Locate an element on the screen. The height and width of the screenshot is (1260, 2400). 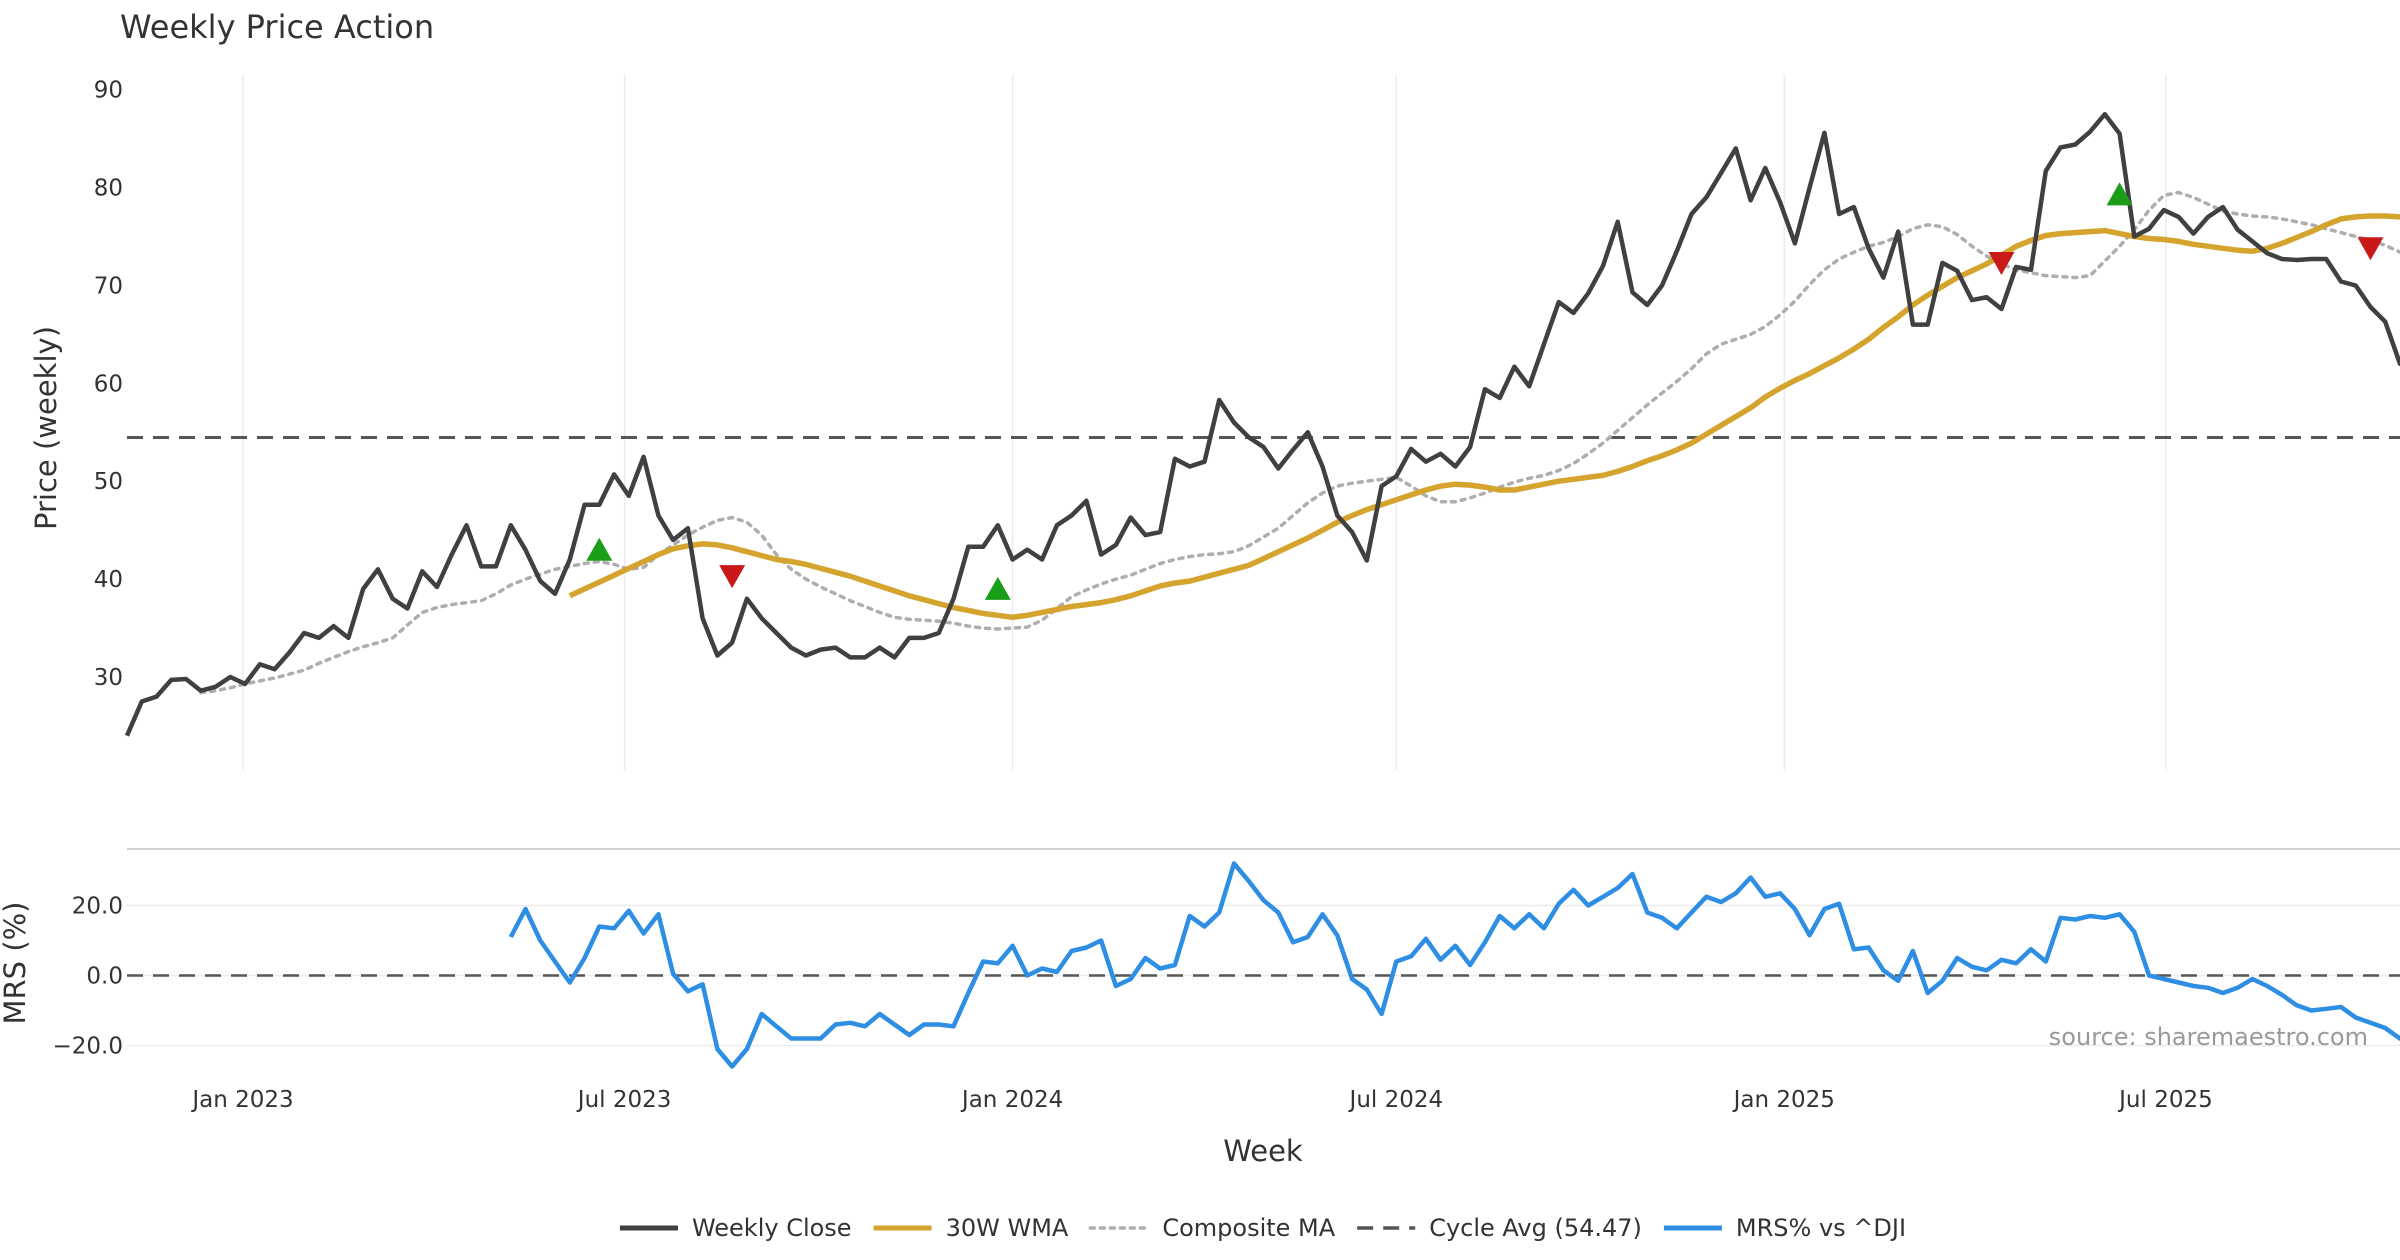
price-y-axis-ticks: 30 40 50 60 70 80 90 is located at coordinates (108, 384).